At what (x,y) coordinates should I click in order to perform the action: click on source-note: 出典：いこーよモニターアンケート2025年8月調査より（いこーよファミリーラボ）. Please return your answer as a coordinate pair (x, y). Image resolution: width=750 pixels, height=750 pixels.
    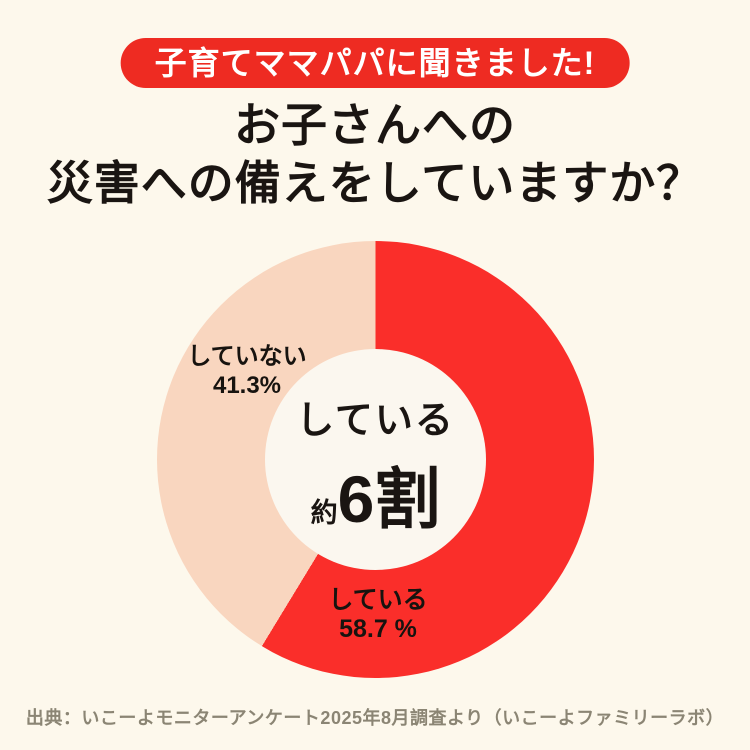
    Looking at the image, I should click on (375, 718).